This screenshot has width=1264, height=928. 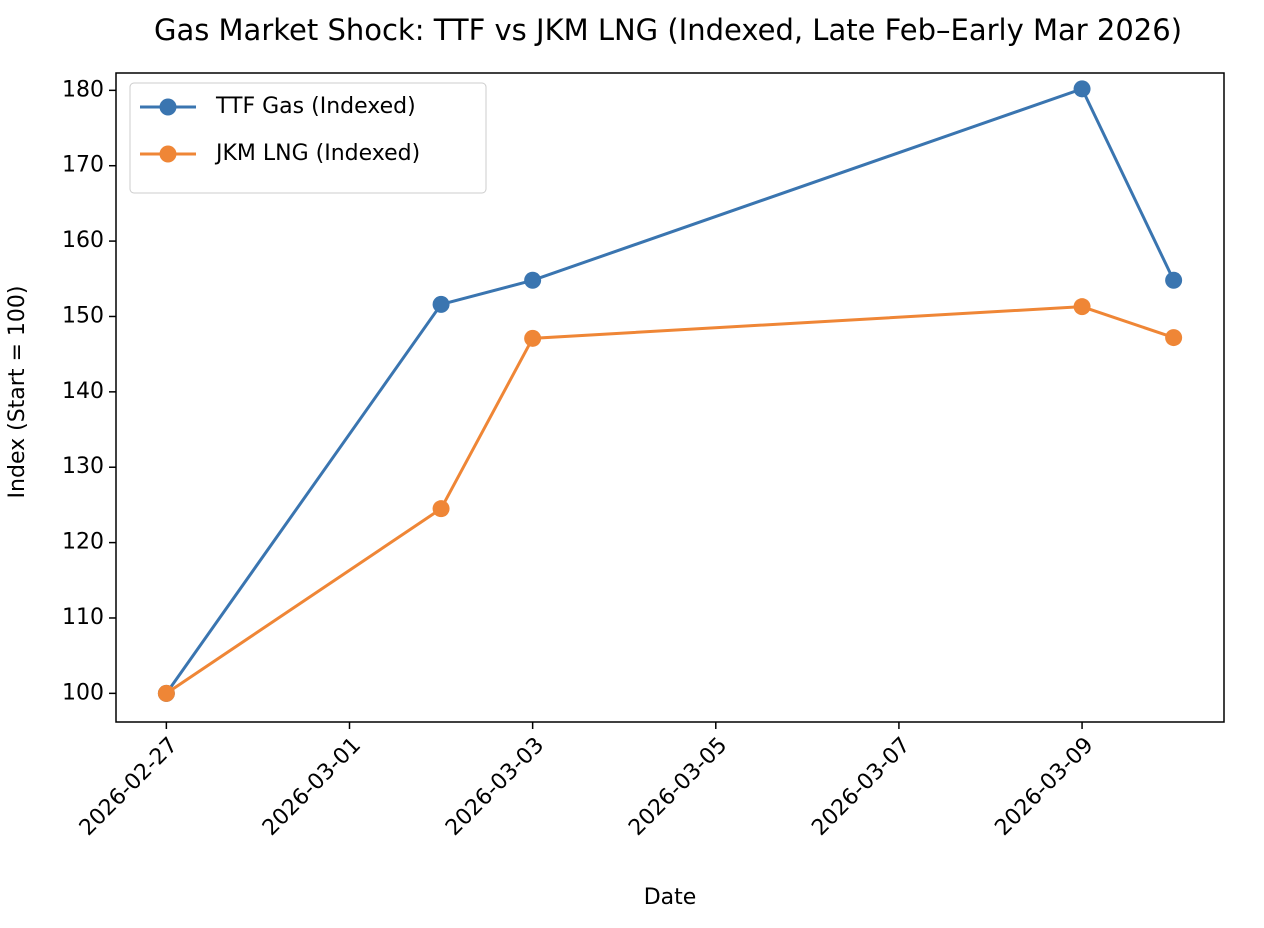 I want to click on x-axis-label: Date, so click(x=670, y=897).